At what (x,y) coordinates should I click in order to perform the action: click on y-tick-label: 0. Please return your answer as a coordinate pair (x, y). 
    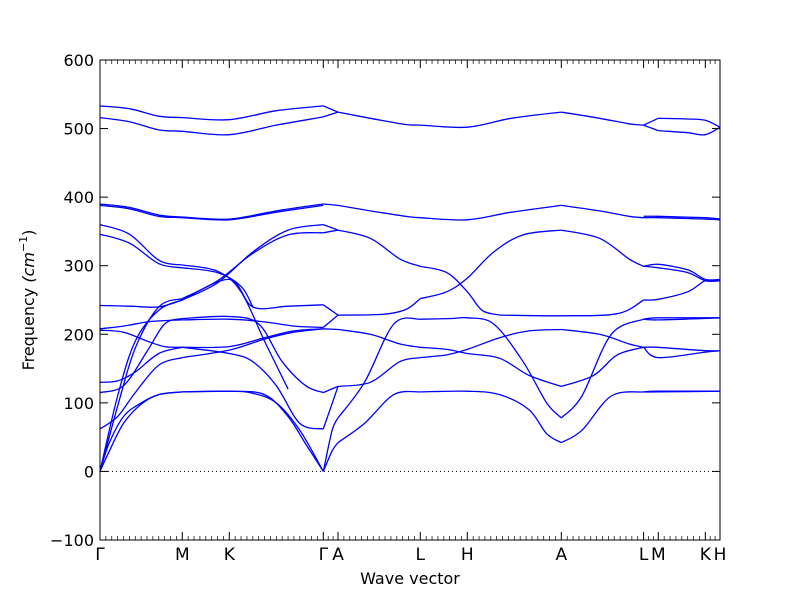
    Looking at the image, I should click on (89, 471).